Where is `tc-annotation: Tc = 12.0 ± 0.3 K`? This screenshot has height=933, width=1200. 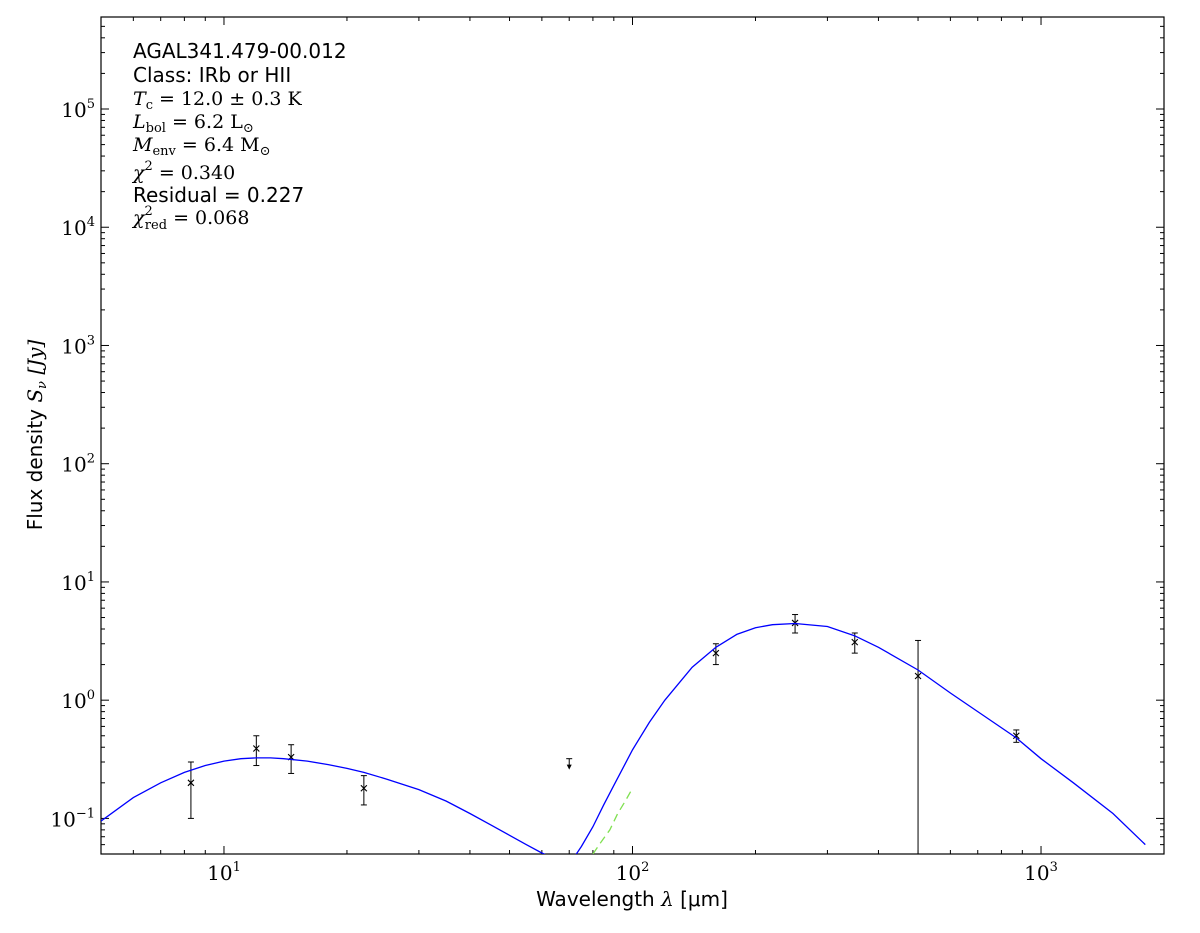 tc-annotation: Tc = 12.0 ± 0.3 K is located at coordinates (218, 100).